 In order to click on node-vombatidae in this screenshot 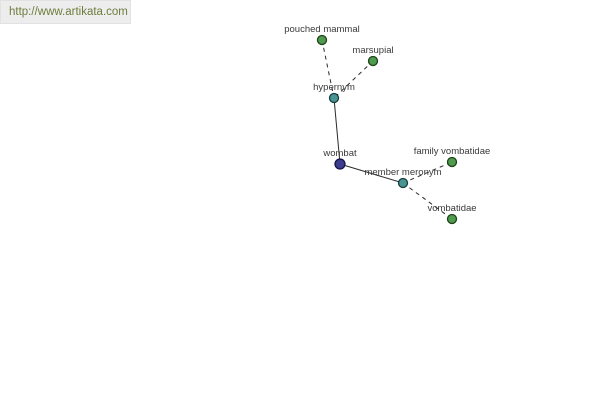, I will do `click(452, 219)`.